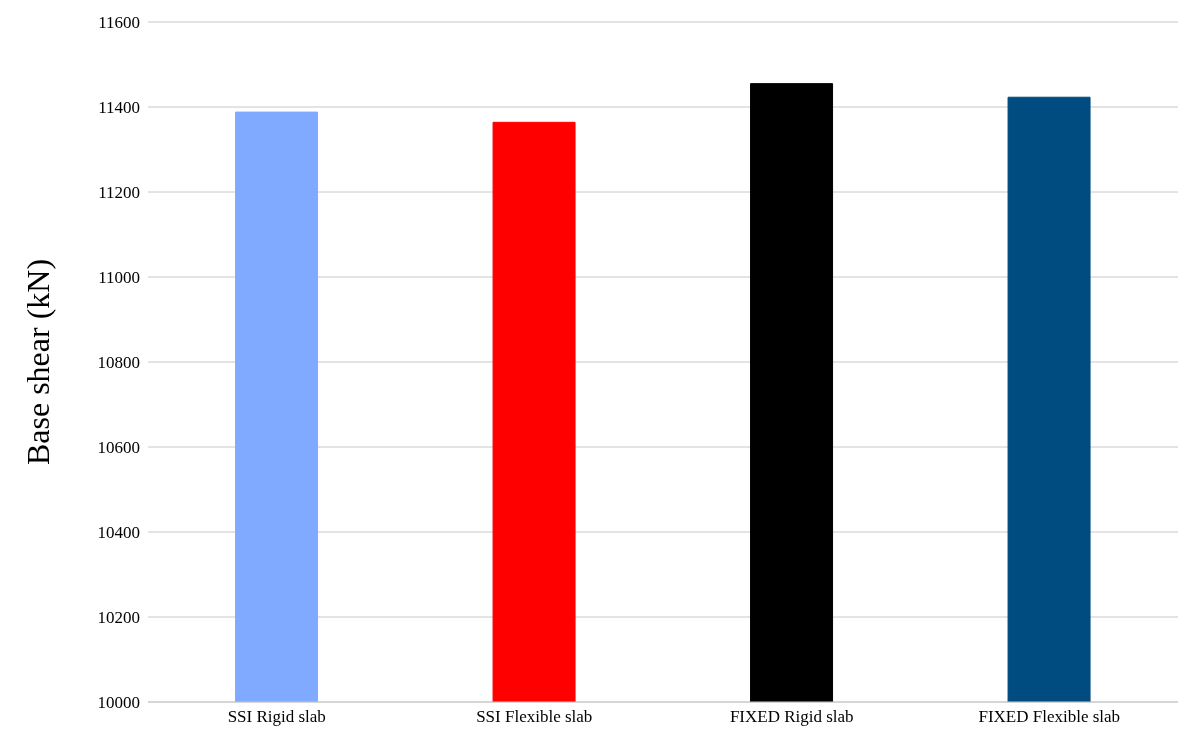 The width and height of the screenshot is (1194, 746). I want to click on y-tick-label: 11600, so click(119, 23).